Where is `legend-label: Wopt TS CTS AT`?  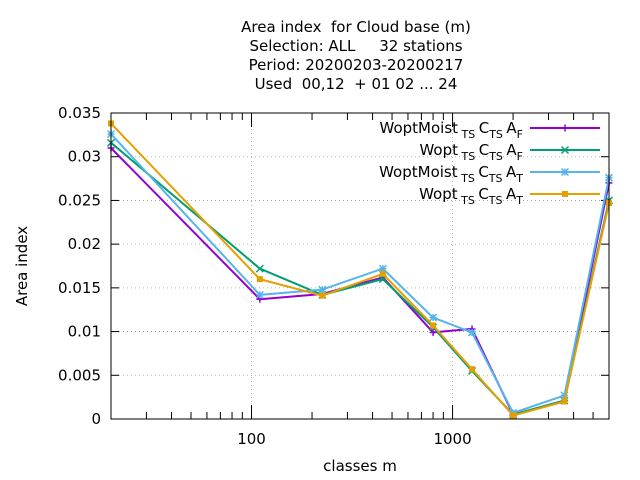 legend-label: Wopt TS CTS AT is located at coordinates (471, 196).